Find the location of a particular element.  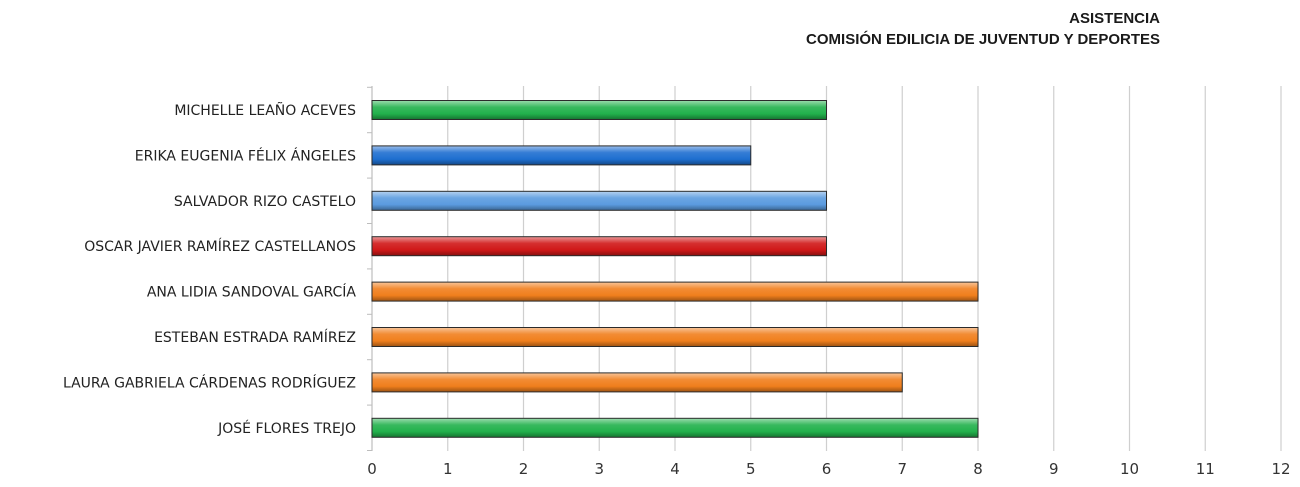

category-label: MICHELLE LEAÑO ACEVES is located at coordinates (265, 110).